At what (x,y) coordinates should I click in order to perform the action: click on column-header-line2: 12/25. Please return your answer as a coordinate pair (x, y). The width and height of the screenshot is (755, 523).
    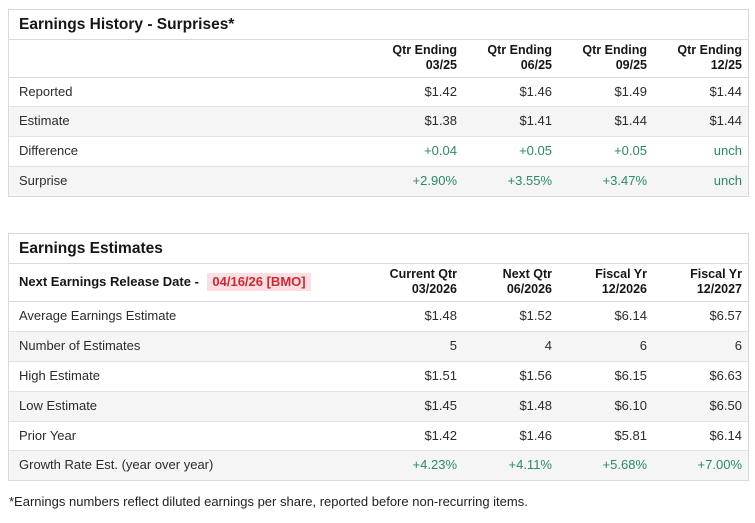
    Looking at the image, I should click on (726, 64).